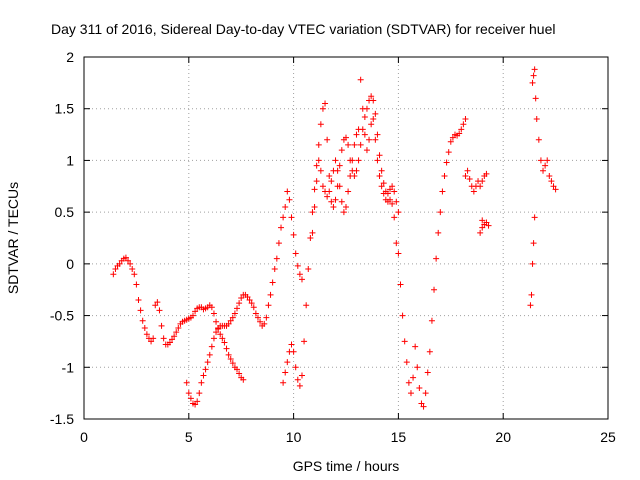  I want to click on y-tick-label: 2, so click(70, 57).